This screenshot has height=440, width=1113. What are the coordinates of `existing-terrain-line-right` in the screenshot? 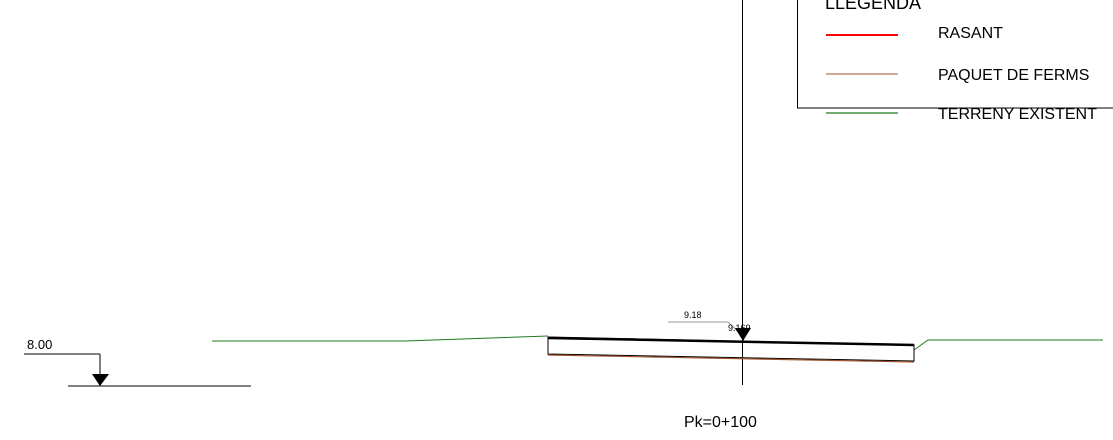 It's located at (1008, 345).